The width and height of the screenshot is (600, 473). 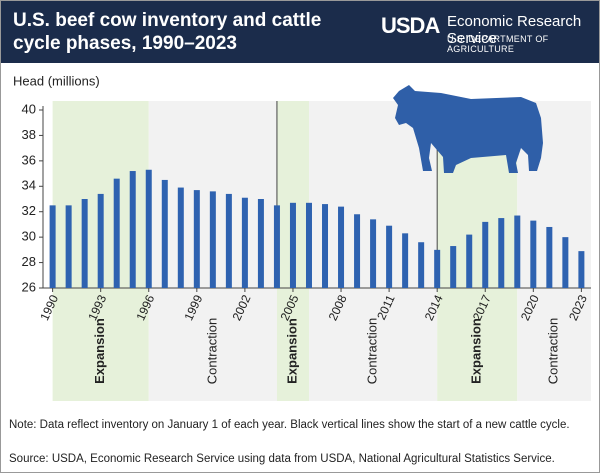 What do you see at coordinates (468, 129) in the screenshot?
I see `cow-icon` at bounding box center [468, 129].